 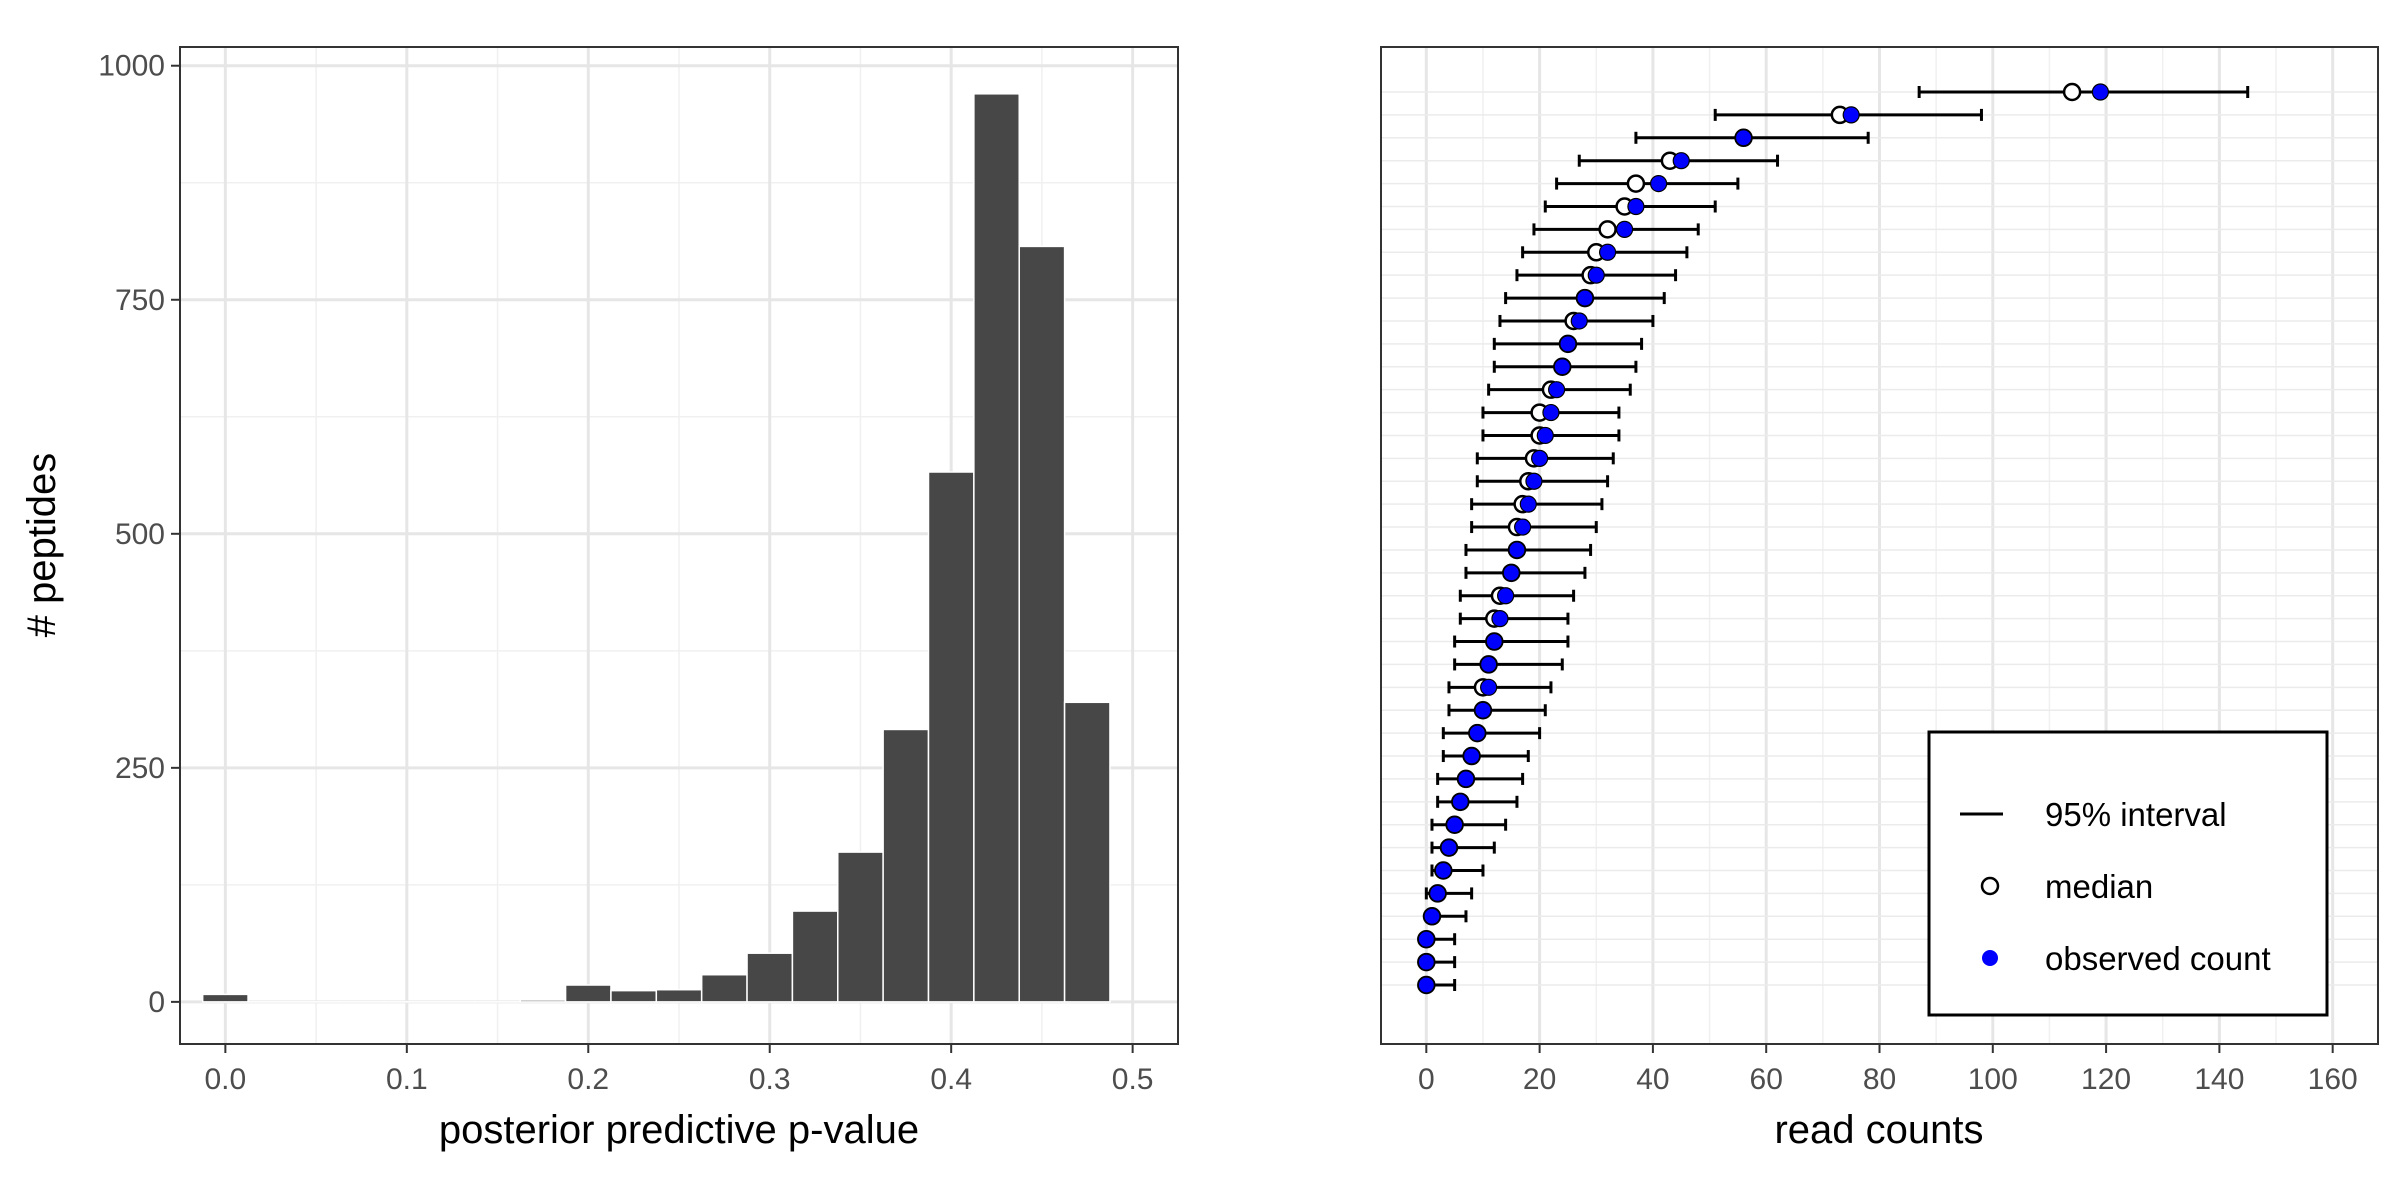 I want to click on legend-observed-label: observed count, so click(x=2158, y=958).